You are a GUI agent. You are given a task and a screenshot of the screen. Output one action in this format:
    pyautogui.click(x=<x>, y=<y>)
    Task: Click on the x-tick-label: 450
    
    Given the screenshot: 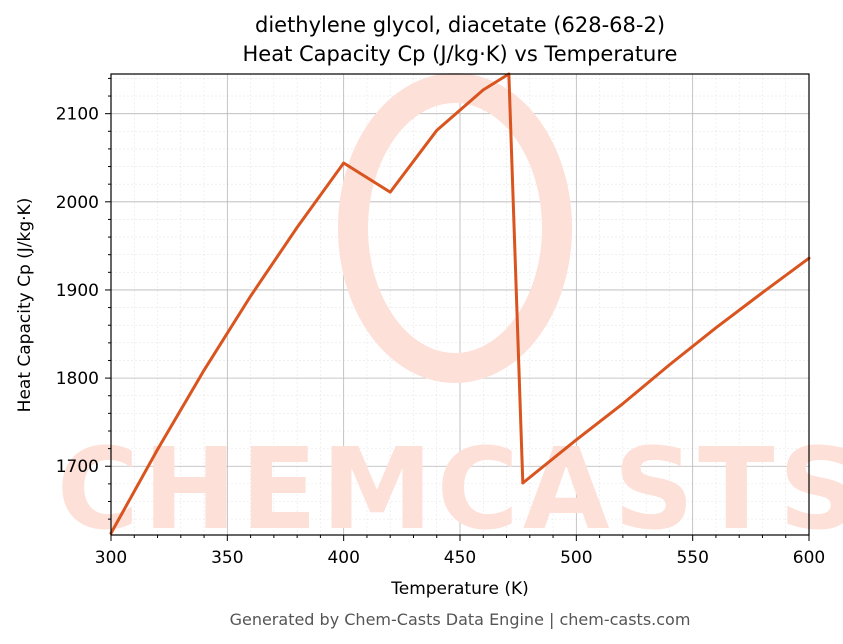 What is the action you would take?
    pyautogui.click(x=460, y=558)
    